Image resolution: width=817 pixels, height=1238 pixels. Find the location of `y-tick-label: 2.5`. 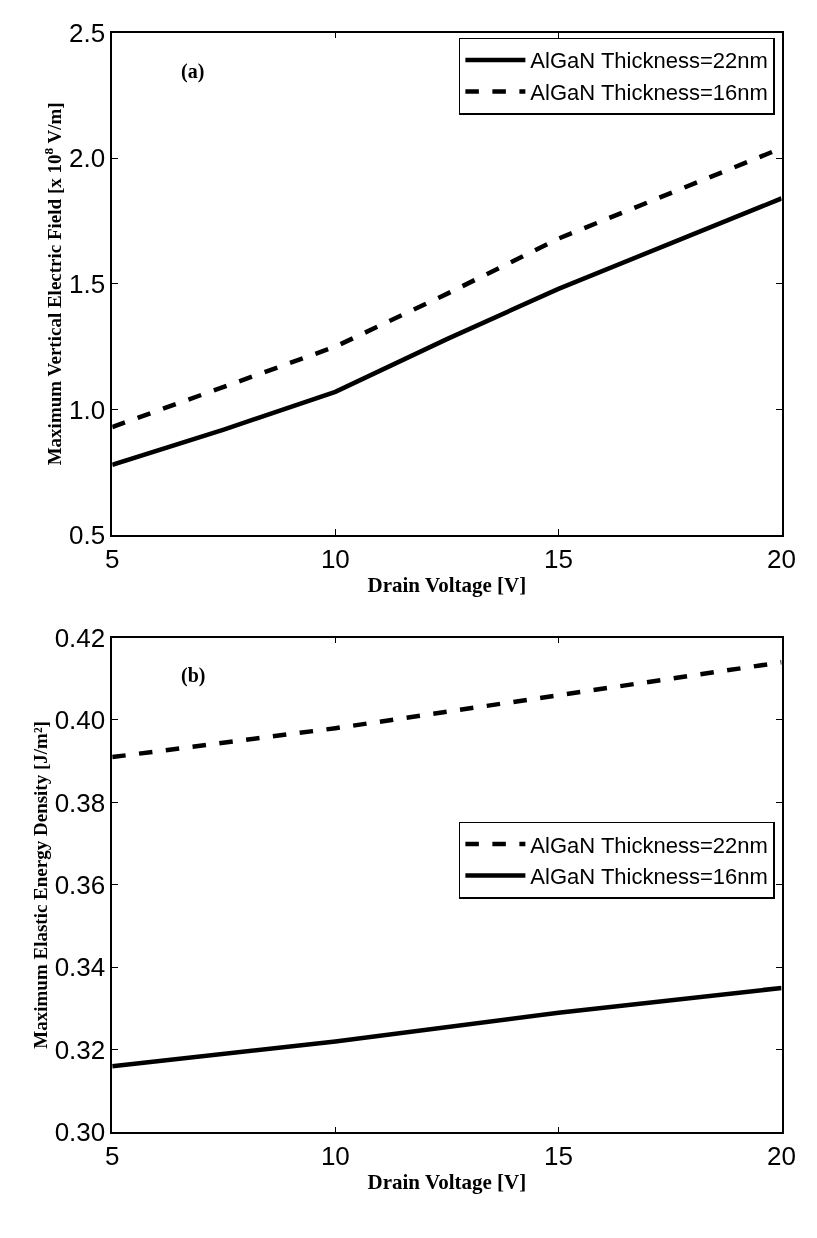

y-tick-label: 2.5 is located at coordinates (87, 32).